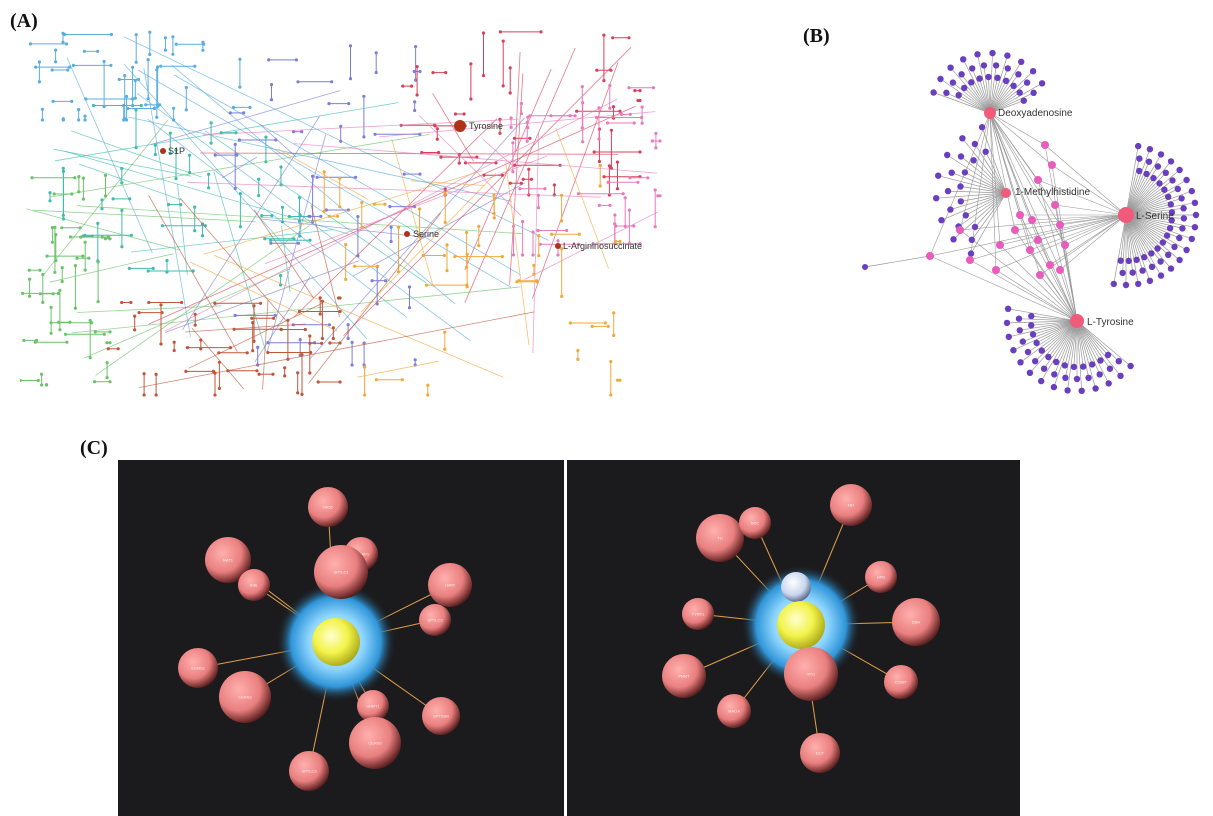 Image resolution: width=1213 pixels, height=816 pixels. What do you see at coordinates (970, 260) in the screenshot?
I see `metabolite-node` at bounding box center [970, 260].